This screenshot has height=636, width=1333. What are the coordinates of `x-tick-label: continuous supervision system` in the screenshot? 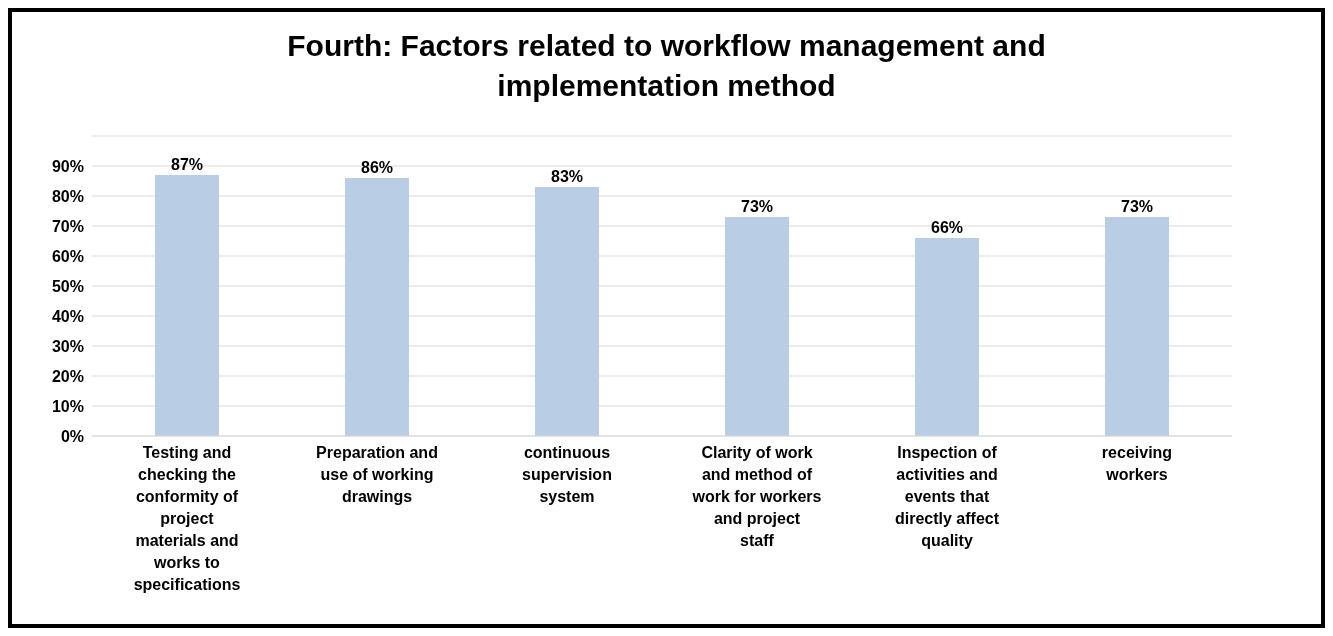 It's located at (567, 474).